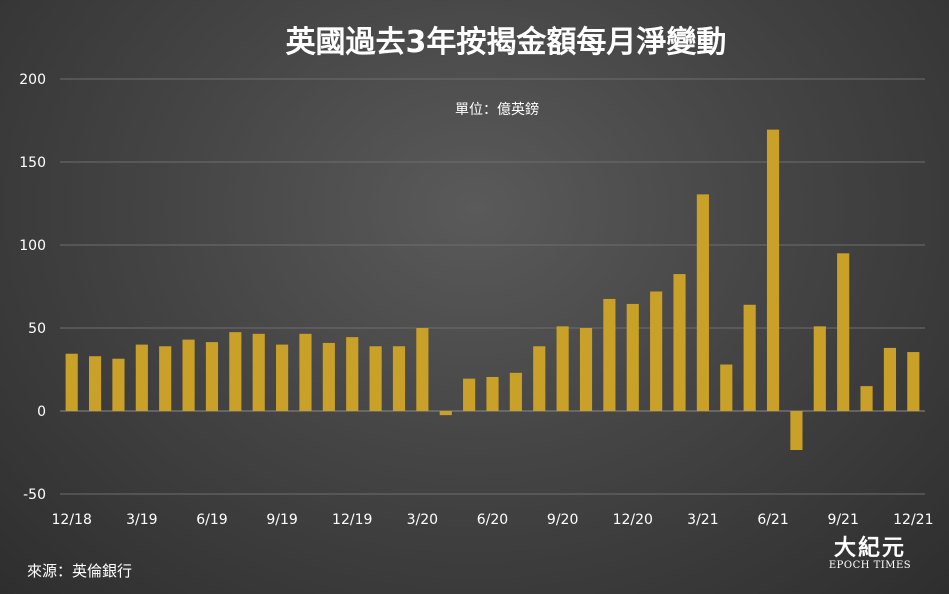 This screenshot has width=949, height=594. What do you see at coordinates (726, 387) in the screenshot?
I see `bar-4/21` at bounding box center [726, 387].